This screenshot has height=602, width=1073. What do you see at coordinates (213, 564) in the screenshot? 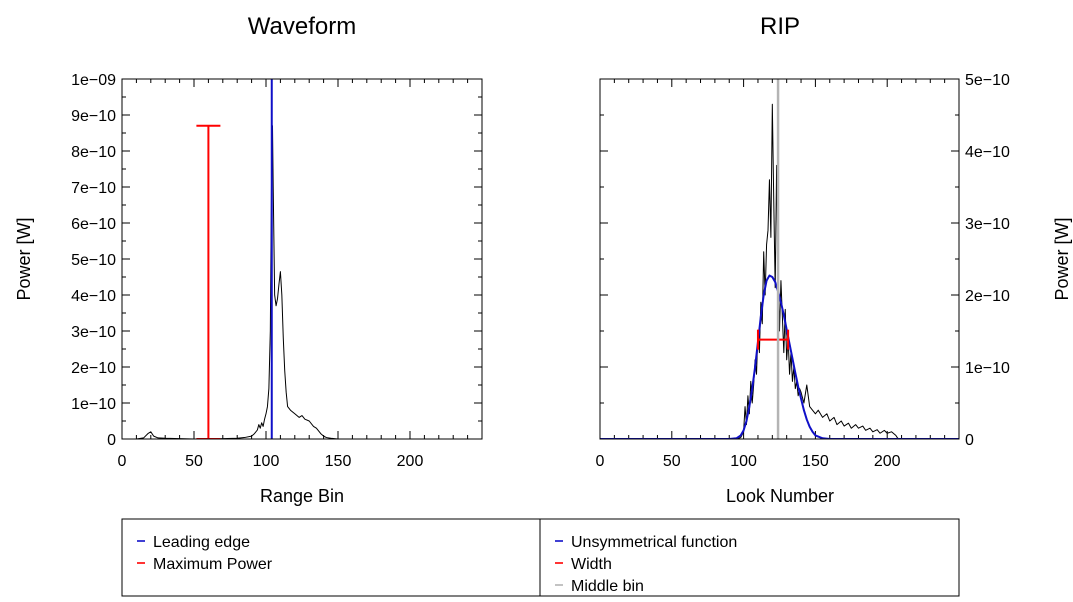
I see `legend-label-maximum-power: Maximum Power` at bounding box center [213, 564].